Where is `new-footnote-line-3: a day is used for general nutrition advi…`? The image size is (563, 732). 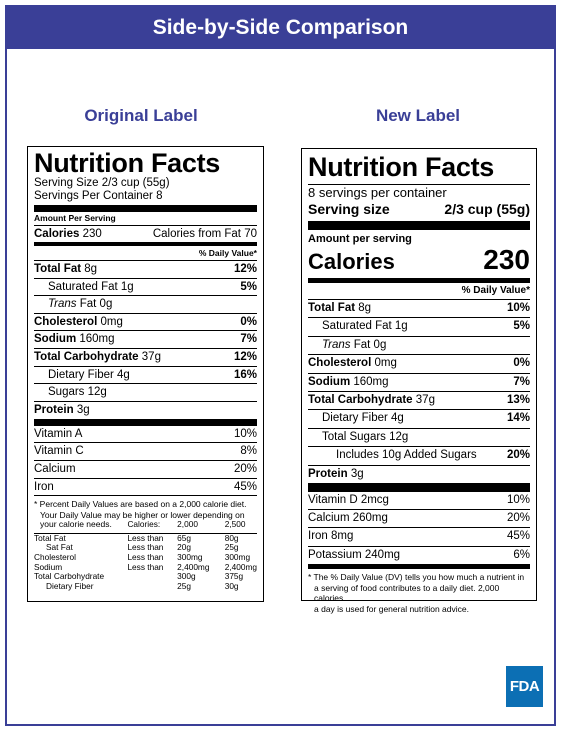
new-footnote-line-3: a day is used for general nutrition advi… is located at coordinates (391, 608).